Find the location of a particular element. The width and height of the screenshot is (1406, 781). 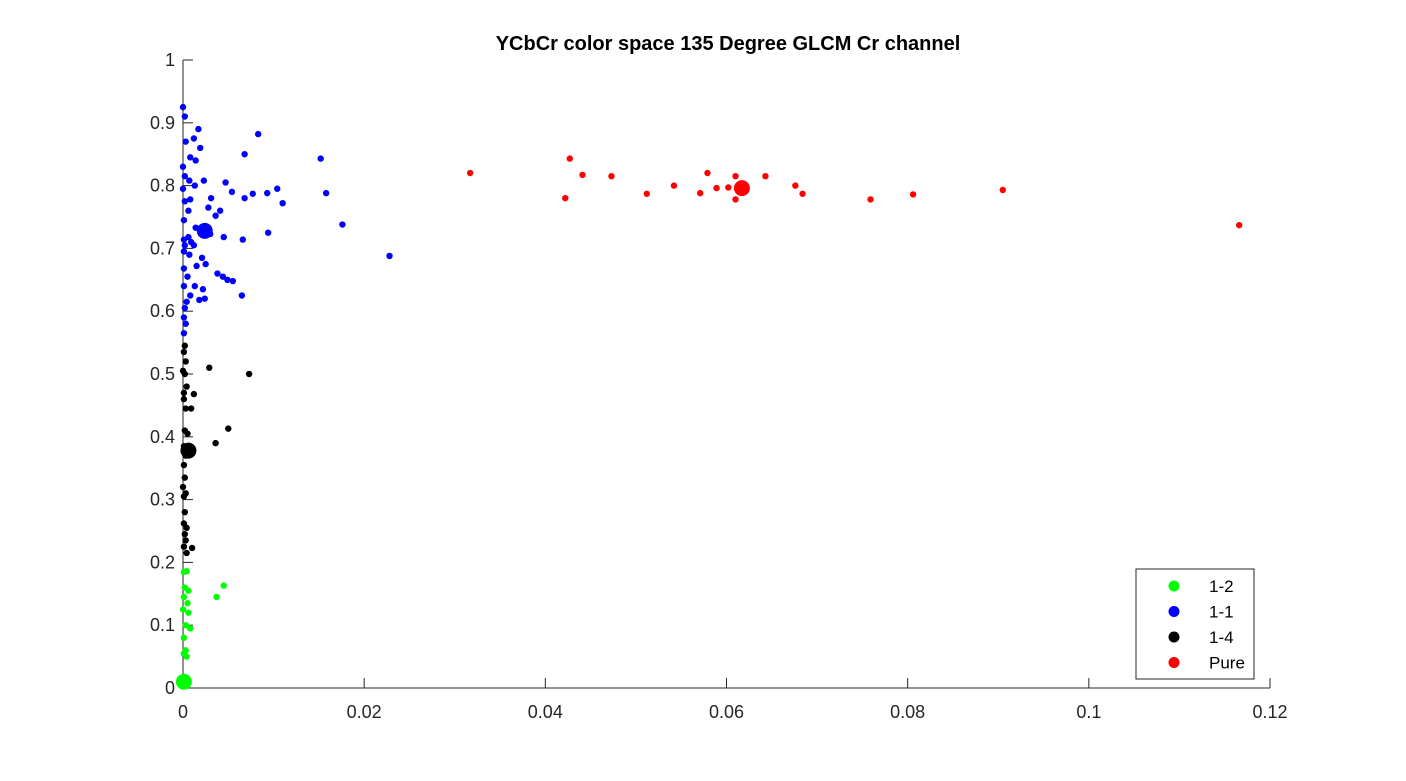

x-tick-label: 0 is located at coordinates (183, 712).